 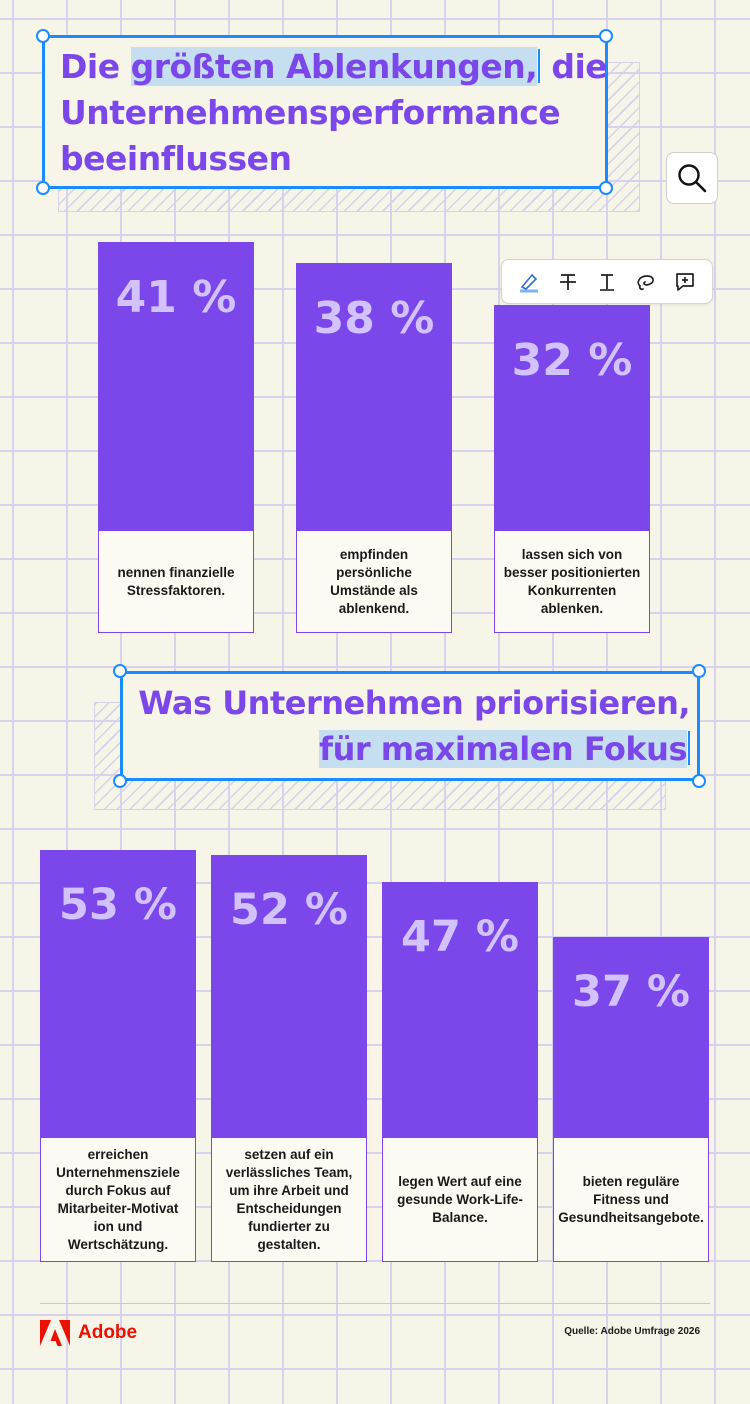 What do you see at coordinates (606, 188) in the screenshot?
I see `title1-handle-br` at bounding box center [606, 188].